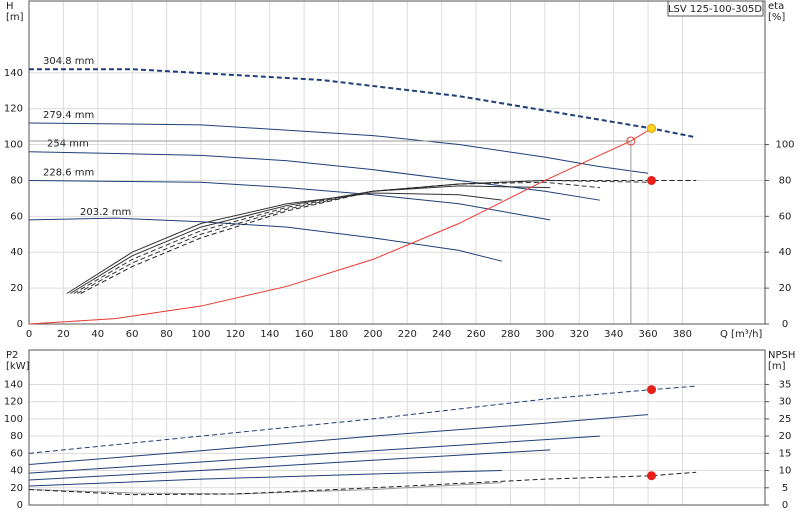  What do you see at coordinates (372, 334) in the screenshot?
I see `x-tick-label: 200` at bounding box center [372, 334].